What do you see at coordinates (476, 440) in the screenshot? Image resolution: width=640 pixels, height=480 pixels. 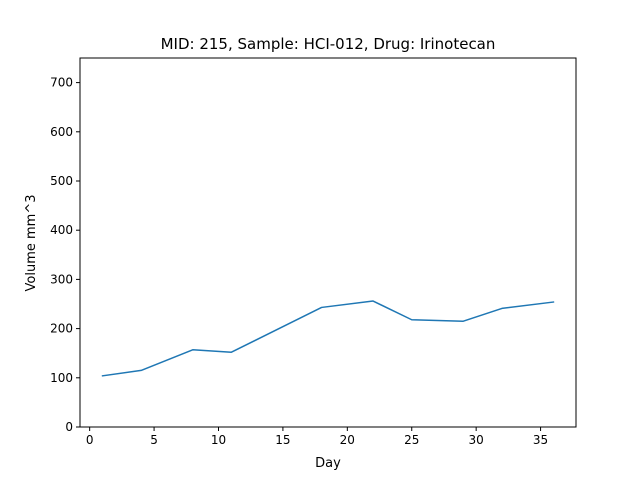 I see `x-tick-label: 30` at bounding box center [476, 440].